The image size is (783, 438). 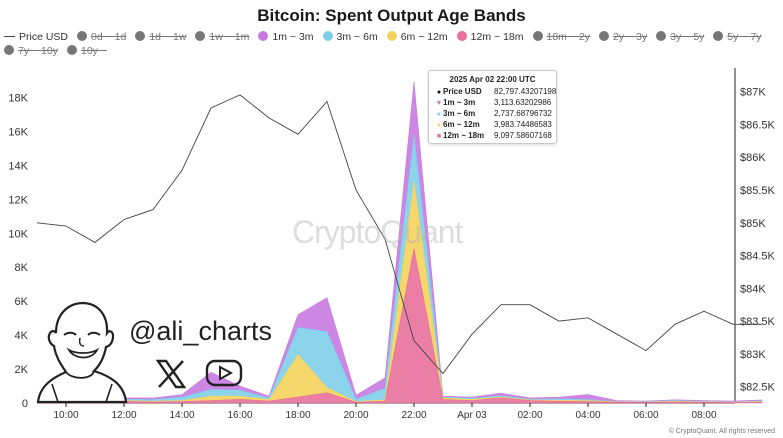 I want to click on tooltip-row: ● 3m ~ 6m 2,737.68796732, so click(x=492, y=113).